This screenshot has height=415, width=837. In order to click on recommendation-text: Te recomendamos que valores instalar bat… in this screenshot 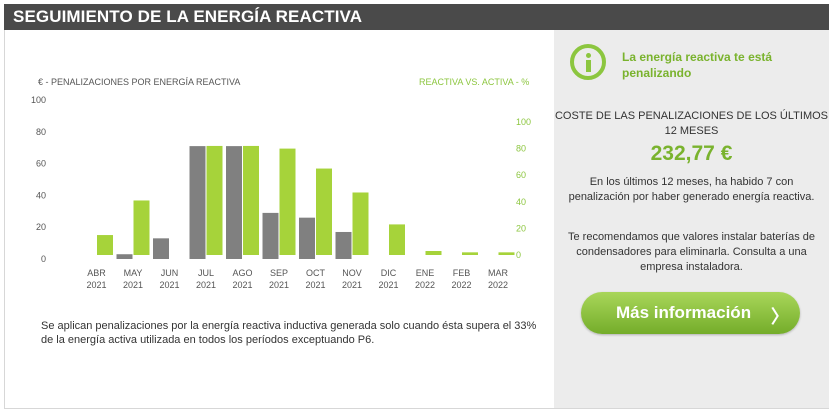, I will do `click(691, 252)`.